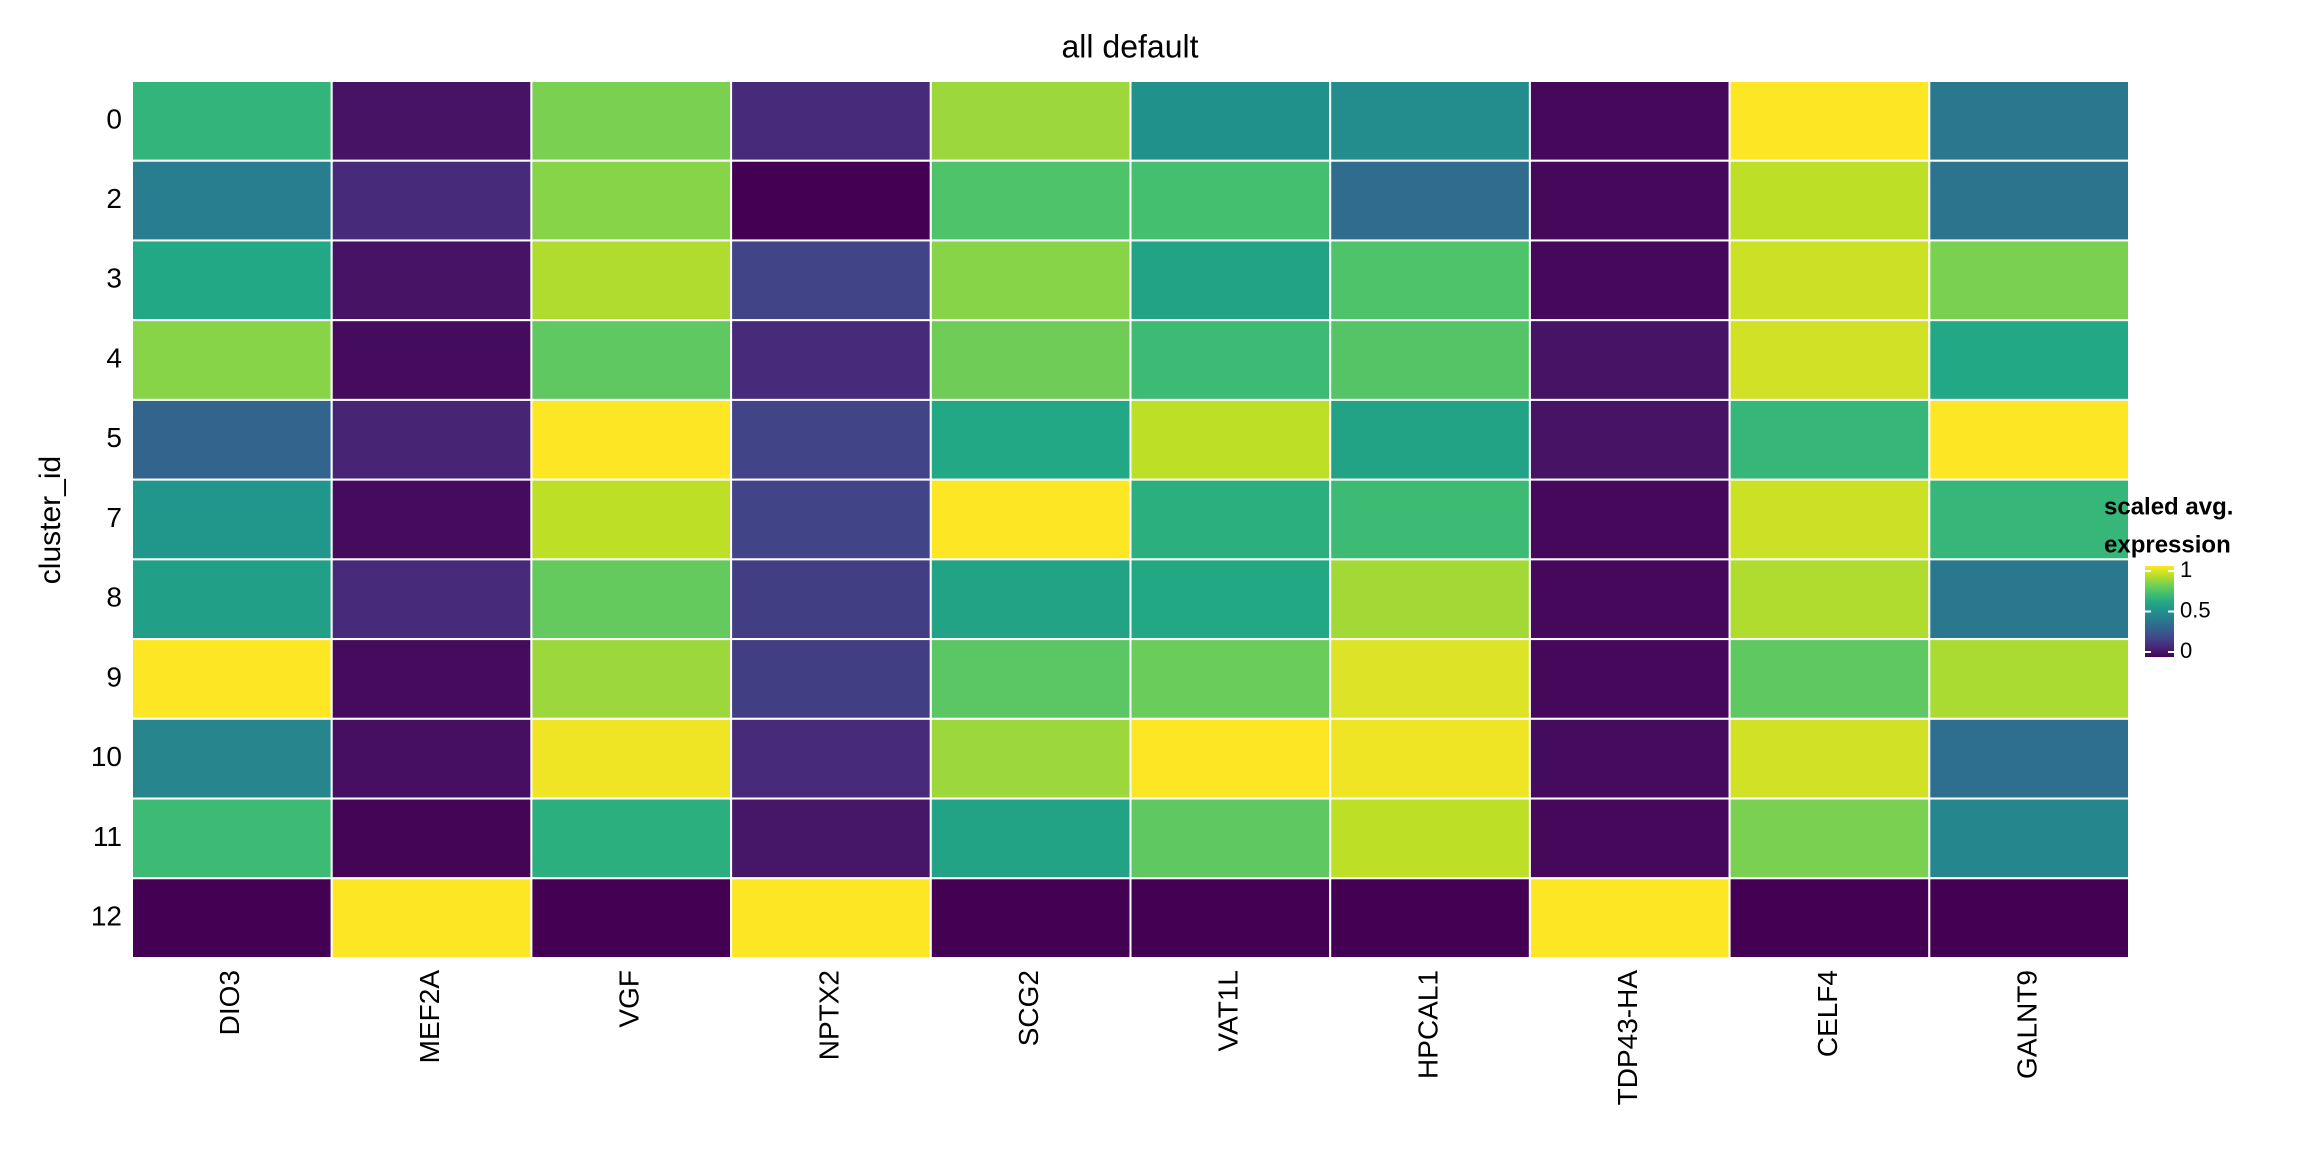 Image resolution: width=2304 pixels, height=1152 pixels. Describe the element at coordinates (114, 118) in the screenshot. I see `y-tick-label: 0` at that location.